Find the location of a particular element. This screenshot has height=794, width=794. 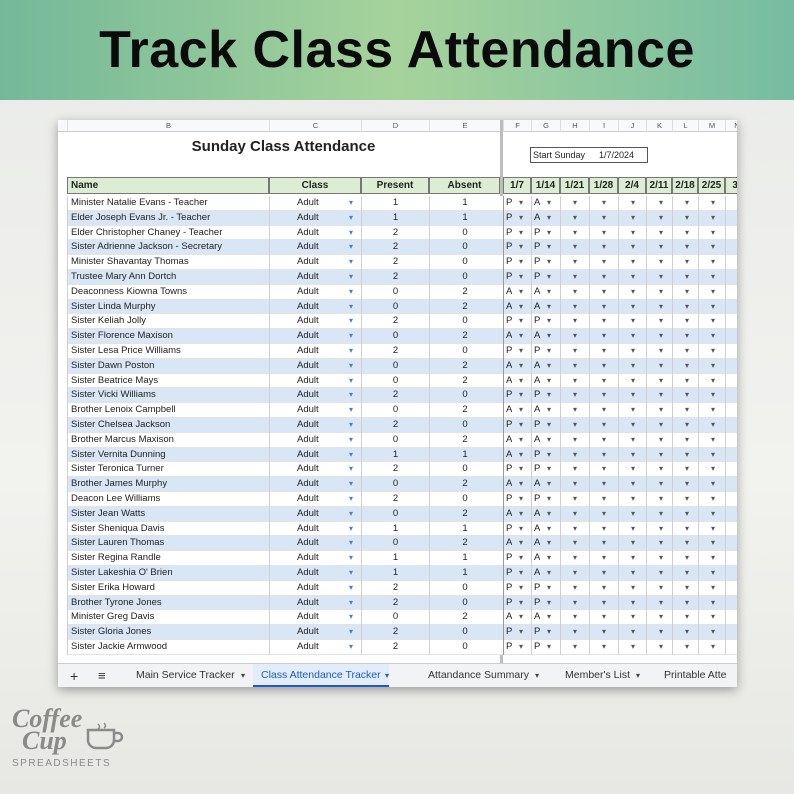

sheet-tab: Member's List is located at coordinates (598, 675).